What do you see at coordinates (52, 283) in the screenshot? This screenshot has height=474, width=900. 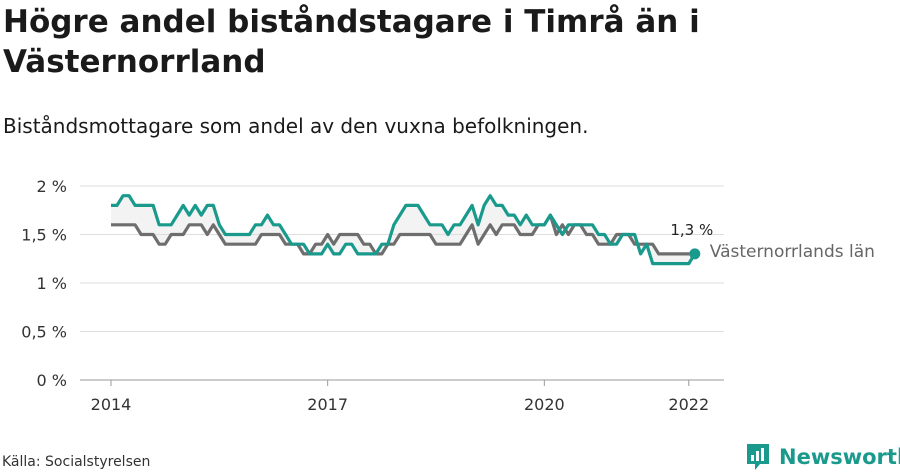 I see `y-tick-label: 1 %` at bounding box center [52, 283].